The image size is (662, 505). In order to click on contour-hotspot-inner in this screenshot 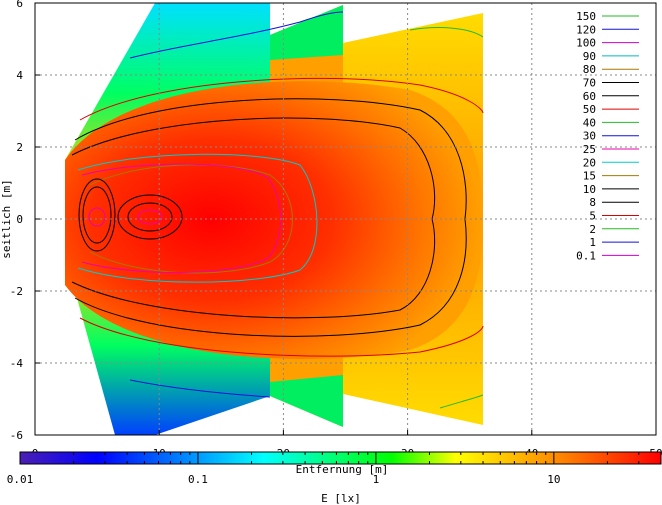, I will do `click(97, 217)`.